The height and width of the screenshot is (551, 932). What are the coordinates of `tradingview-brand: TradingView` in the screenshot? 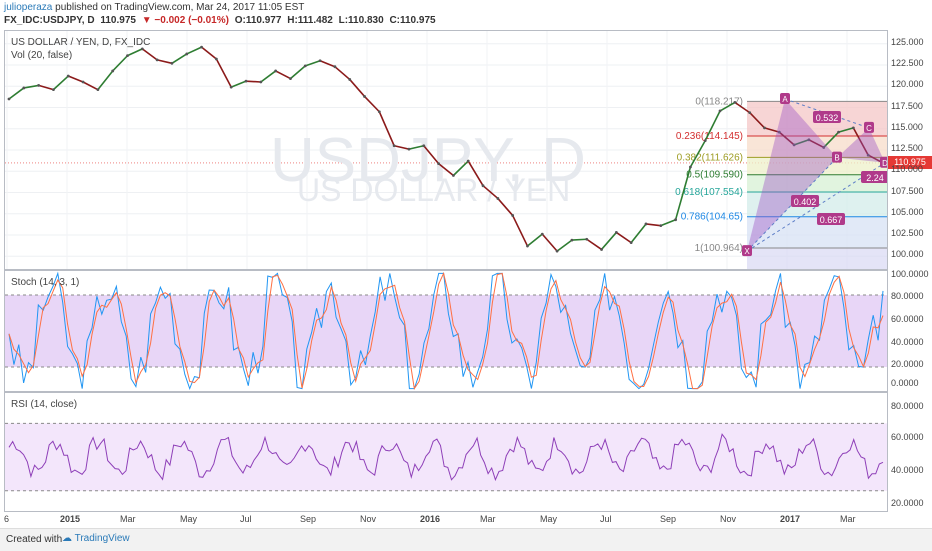 It's located at (102, 538).